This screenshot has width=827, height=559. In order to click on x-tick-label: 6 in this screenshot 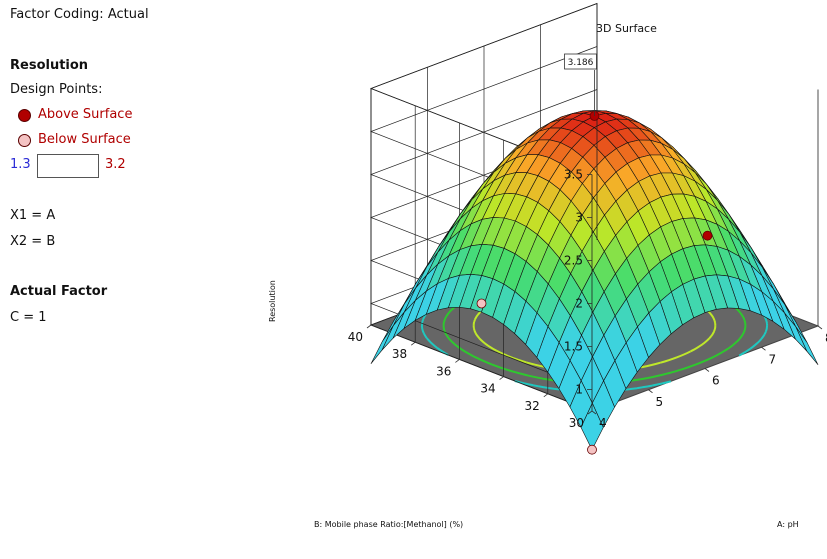, I will do `click(716, 381)`.